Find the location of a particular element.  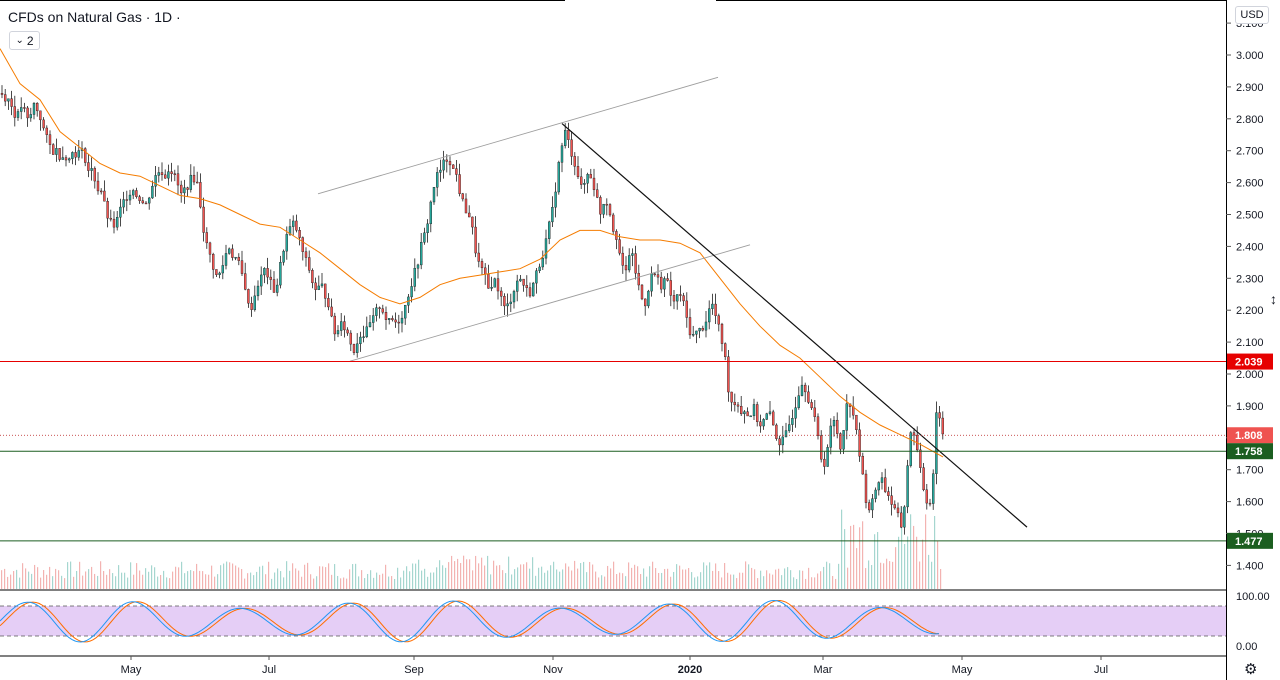

currency-label: USD is located at coordinates (1252, 15).